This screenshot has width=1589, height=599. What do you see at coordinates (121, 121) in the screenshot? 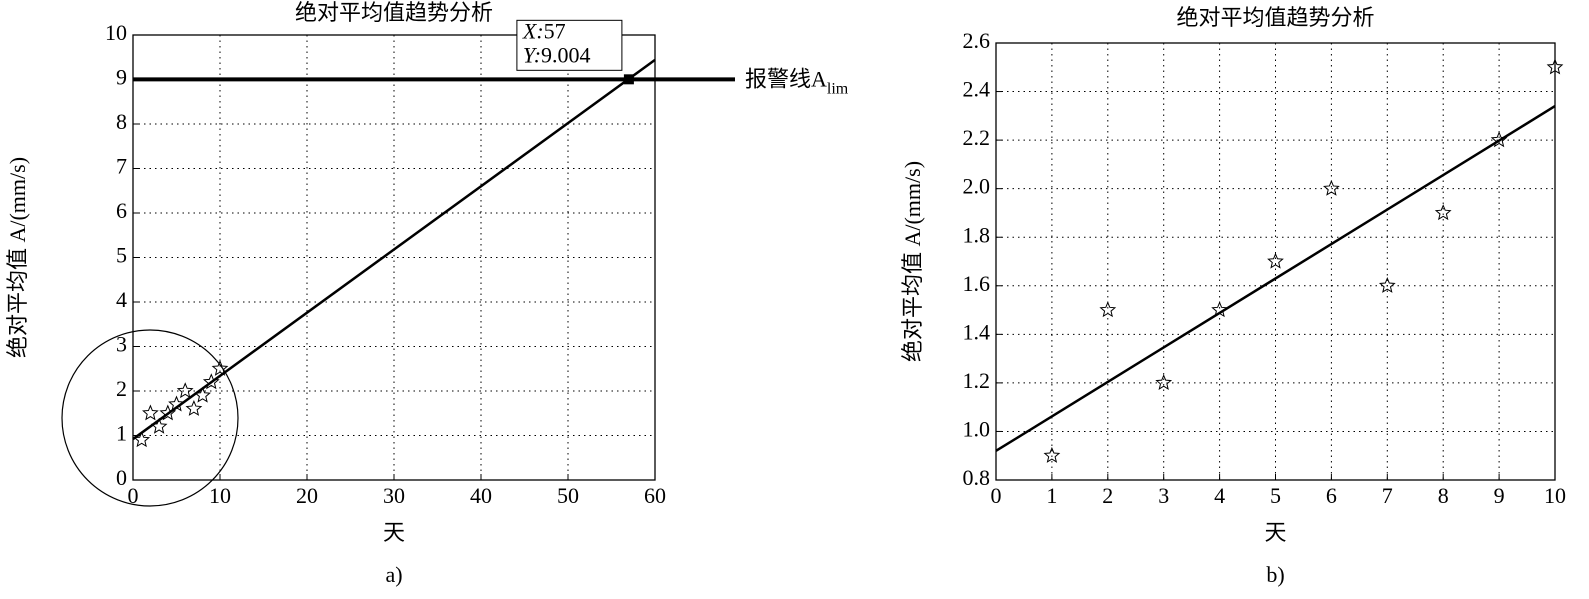
I see `y-tick-label: 8` at bounding box center [121, 121].